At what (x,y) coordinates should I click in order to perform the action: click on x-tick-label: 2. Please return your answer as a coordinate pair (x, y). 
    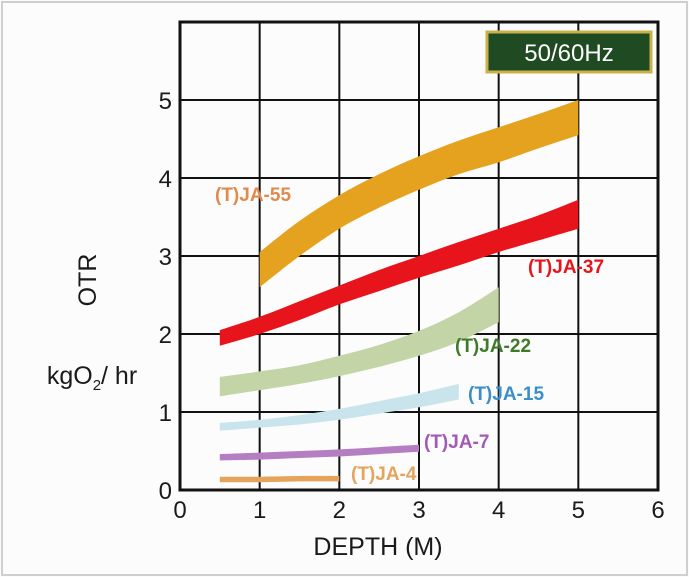
    Looking at the image, I should click on (339, 510).